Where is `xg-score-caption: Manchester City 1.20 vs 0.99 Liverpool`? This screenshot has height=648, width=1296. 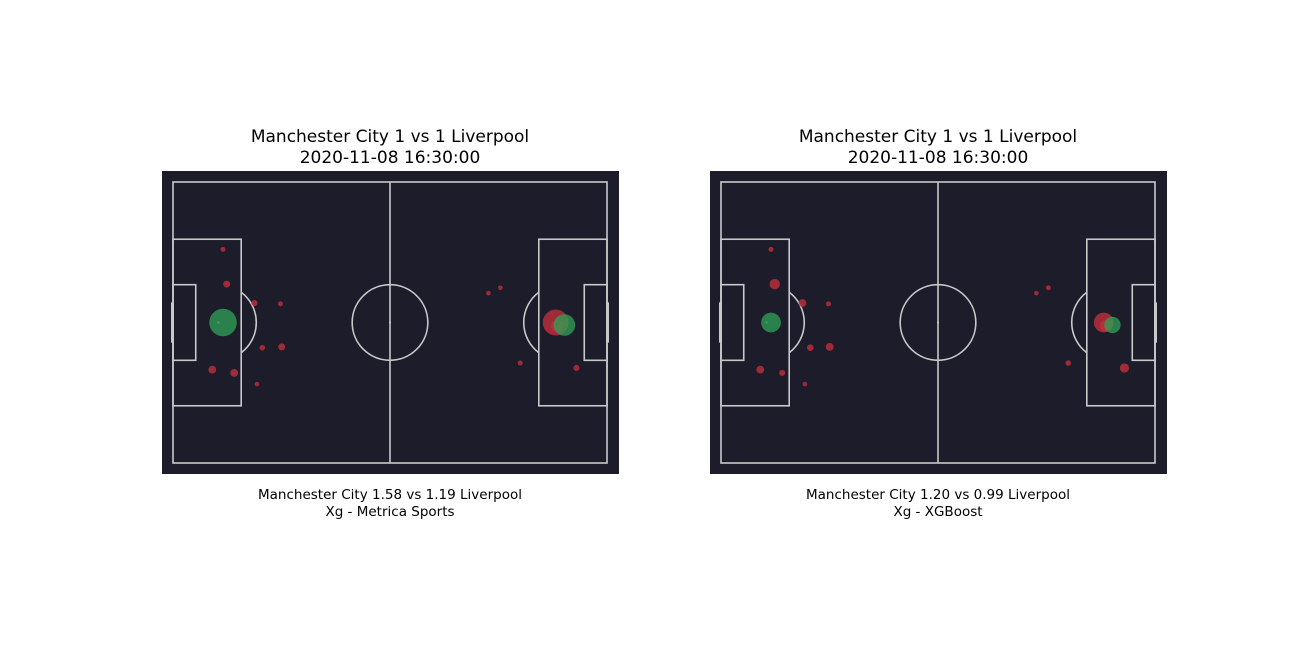
xg-score-caption: Manchester City 1.20 vs 0.99 Liverpool is located at coordinates (938, 495).